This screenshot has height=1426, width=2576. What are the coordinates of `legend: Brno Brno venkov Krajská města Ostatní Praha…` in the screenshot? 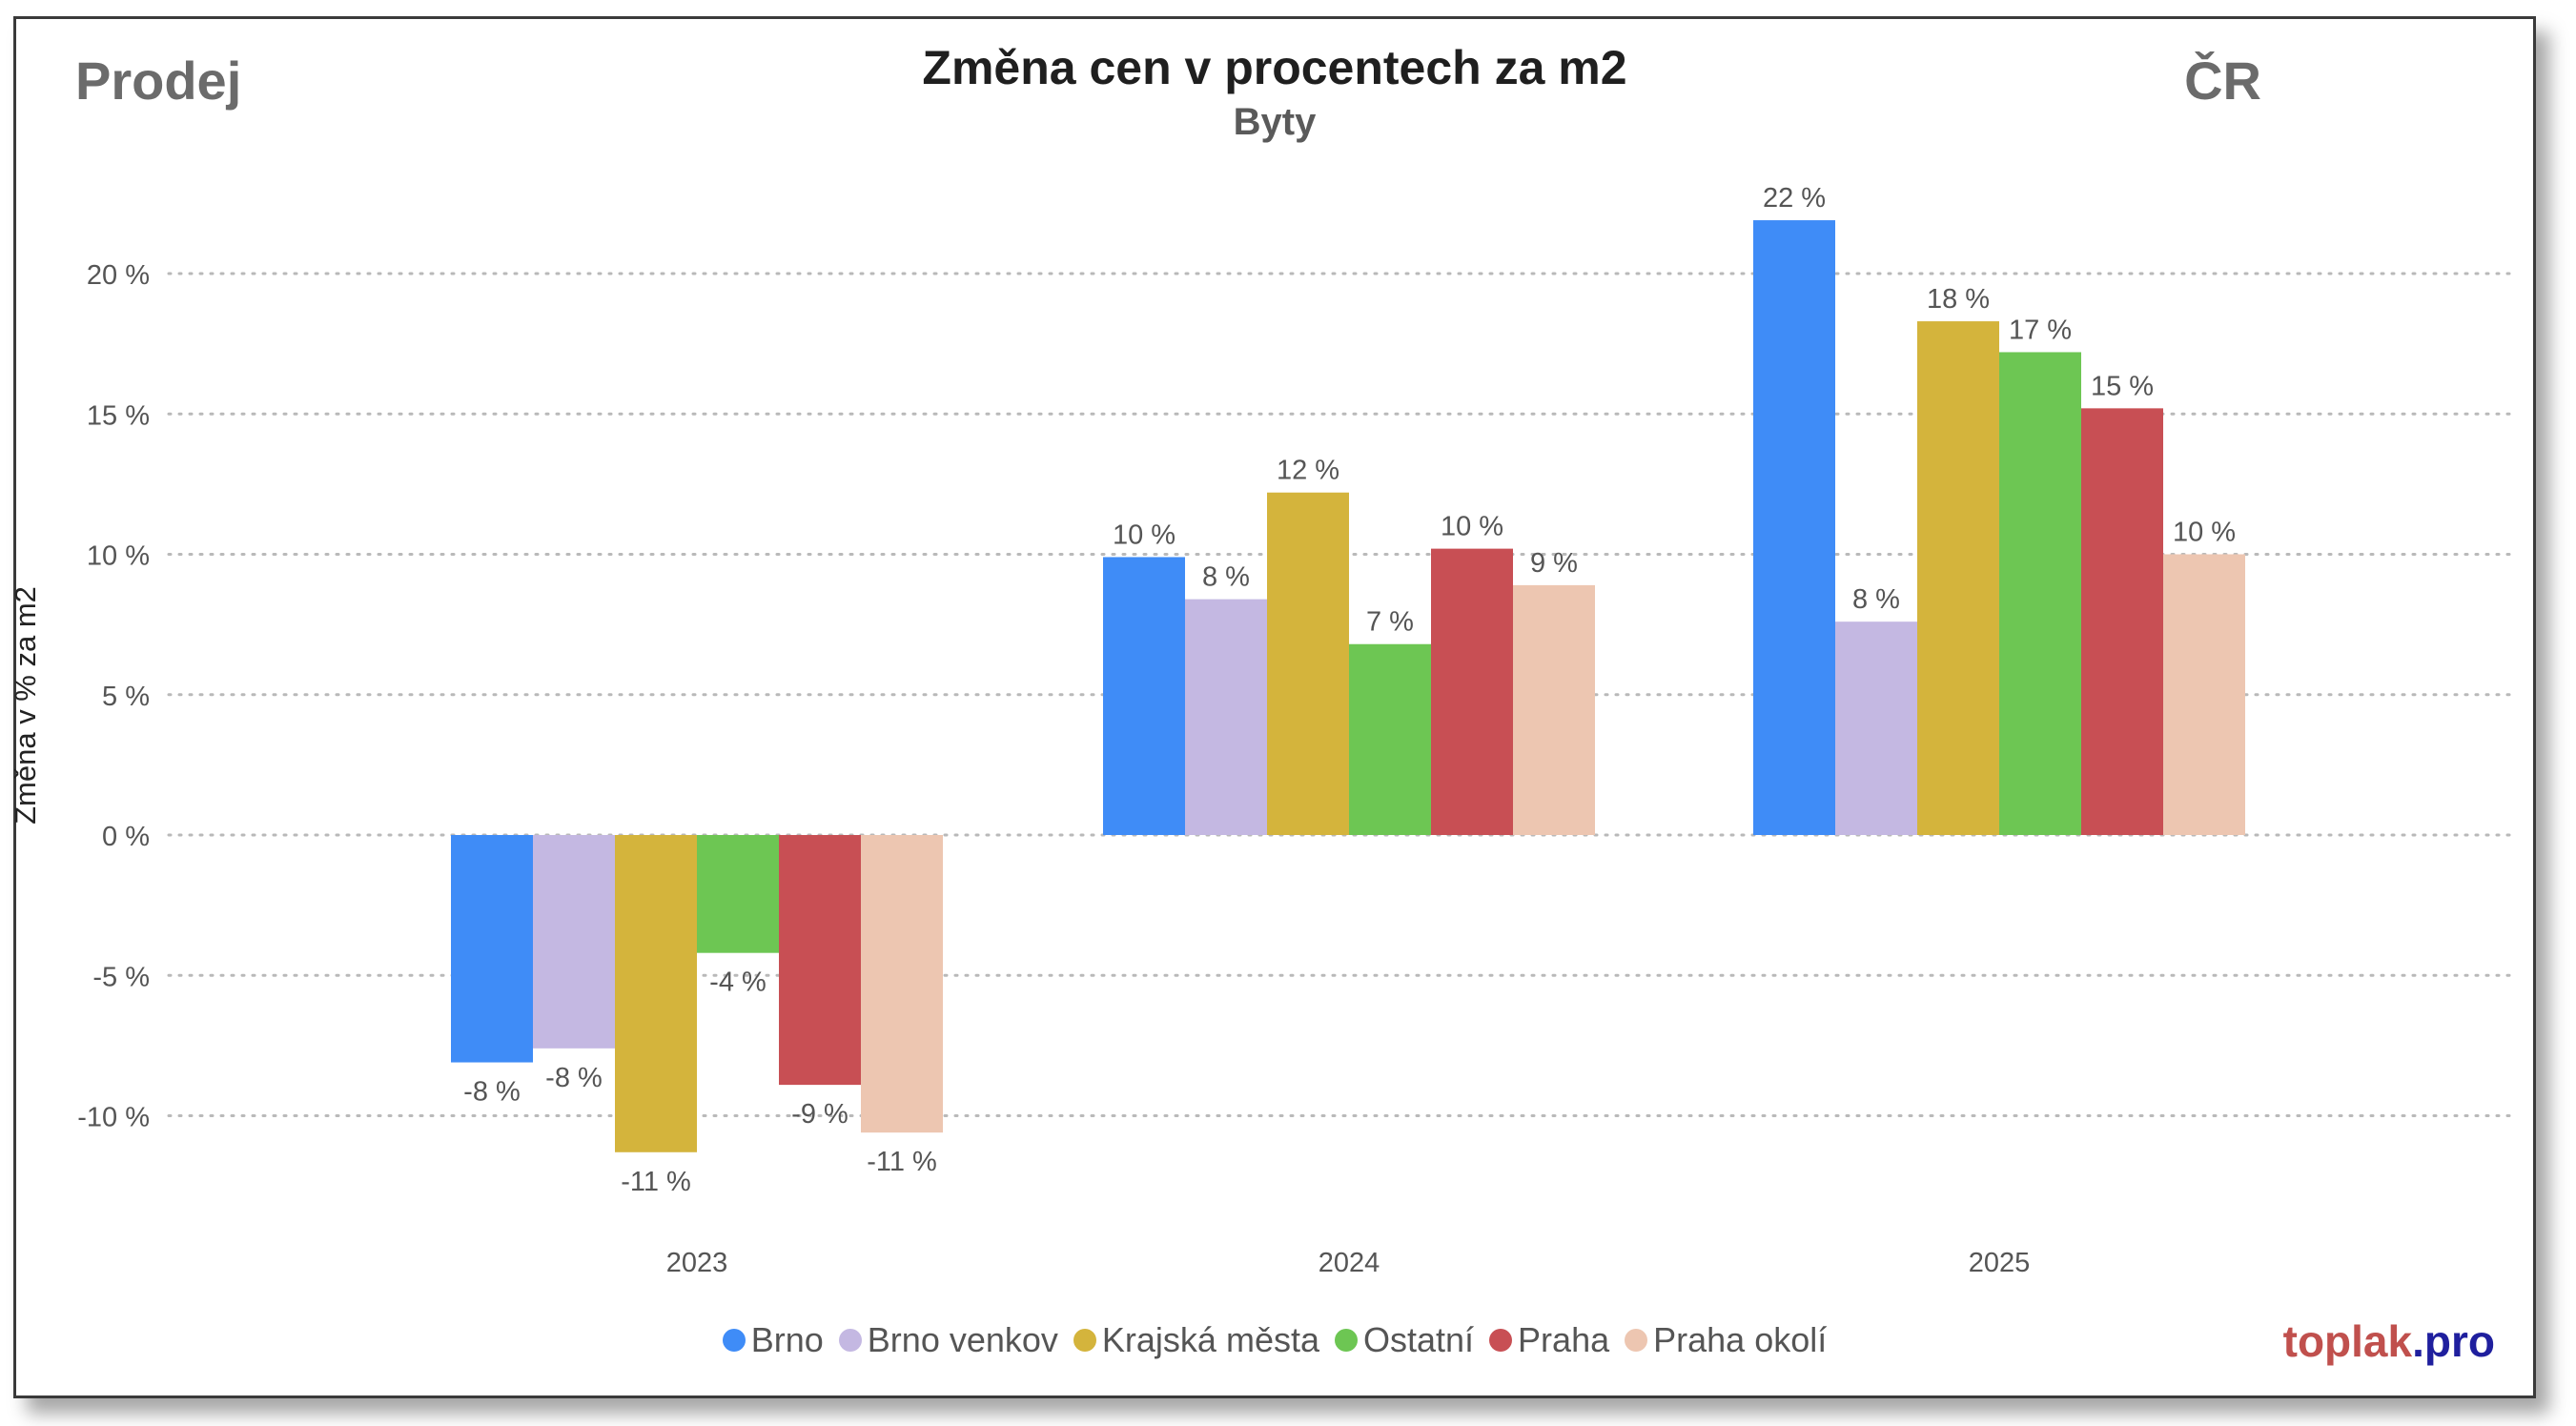 It's located at (1275, 1340).